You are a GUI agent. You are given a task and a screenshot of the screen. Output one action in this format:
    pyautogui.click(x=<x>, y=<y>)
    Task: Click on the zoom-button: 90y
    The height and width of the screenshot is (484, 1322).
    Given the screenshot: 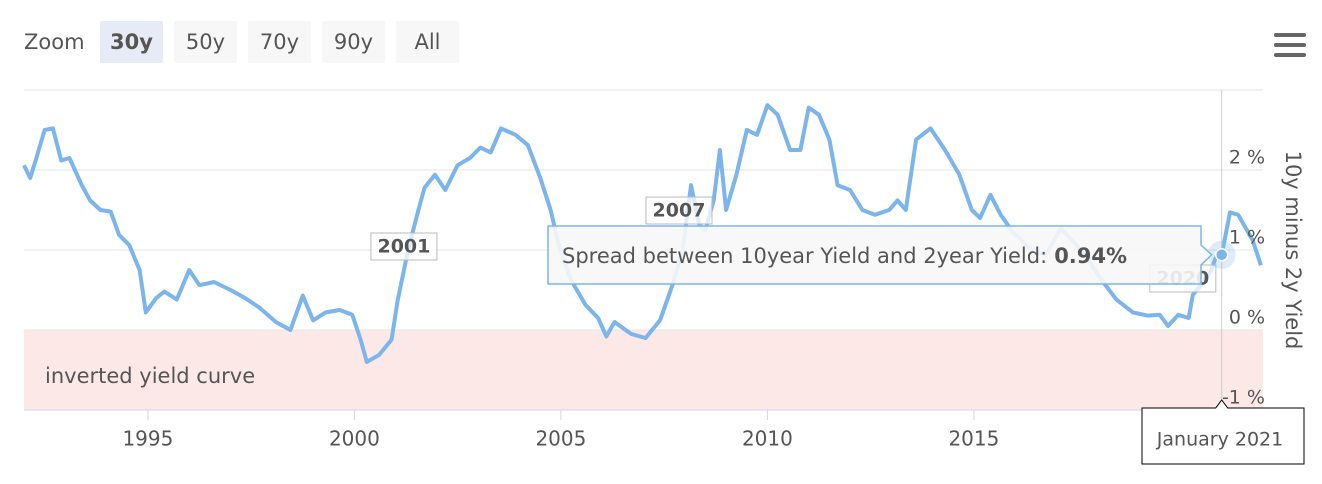 What is the action you would take?
    pyautogui.click(x=353, y=42)
    